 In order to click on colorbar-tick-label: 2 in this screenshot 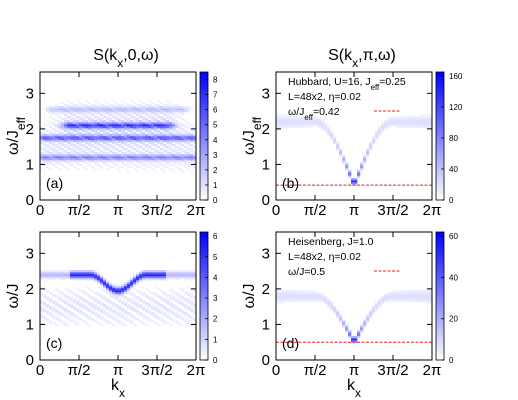, I will do `click(215, 170)`.